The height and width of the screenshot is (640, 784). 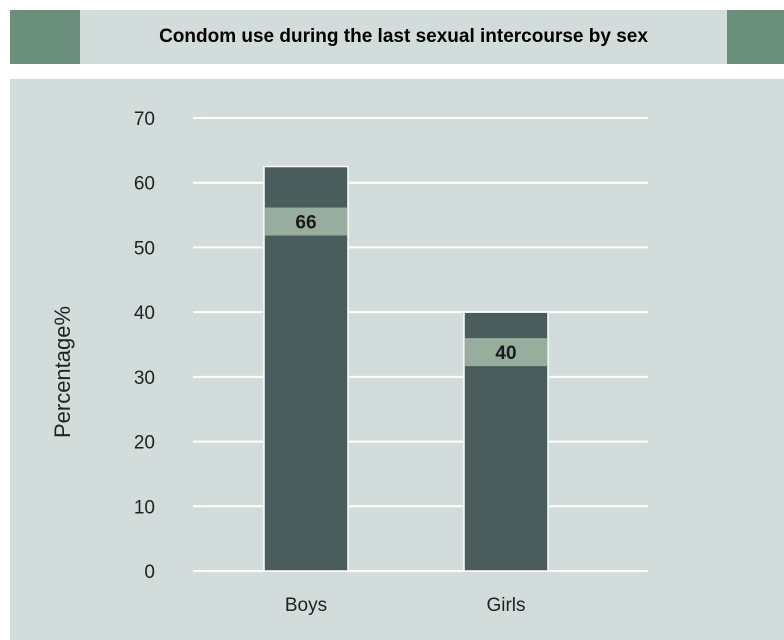 I want to click on data-label-boys: 66, so click(x=305, y=223).